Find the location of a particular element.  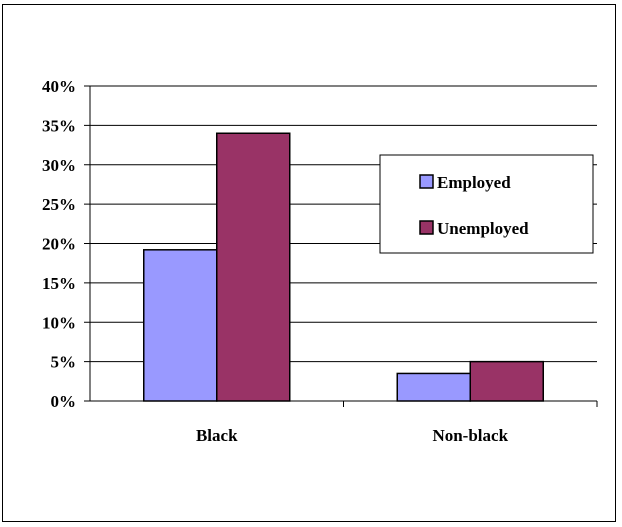

legend-box is located at coordinates (486, 204).